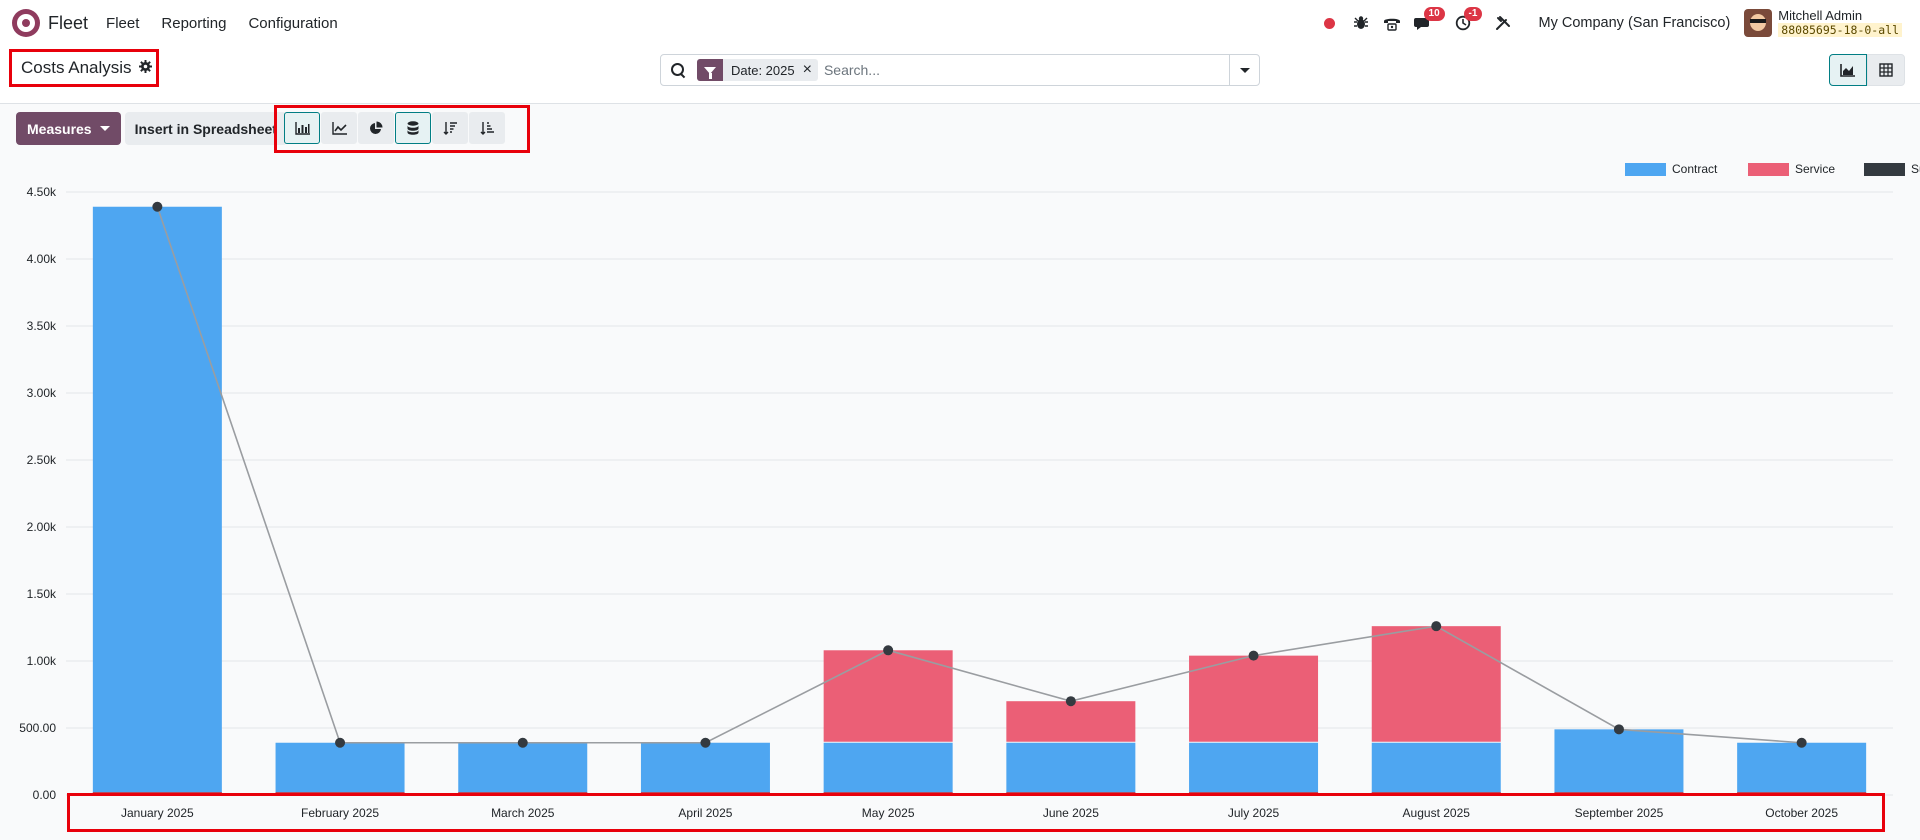 This screenshot has height=840, width=1920. Describe the element at coordinates (84, 68) in the screenshot. I see `breadcrumb: Costs Analysis` at that location.